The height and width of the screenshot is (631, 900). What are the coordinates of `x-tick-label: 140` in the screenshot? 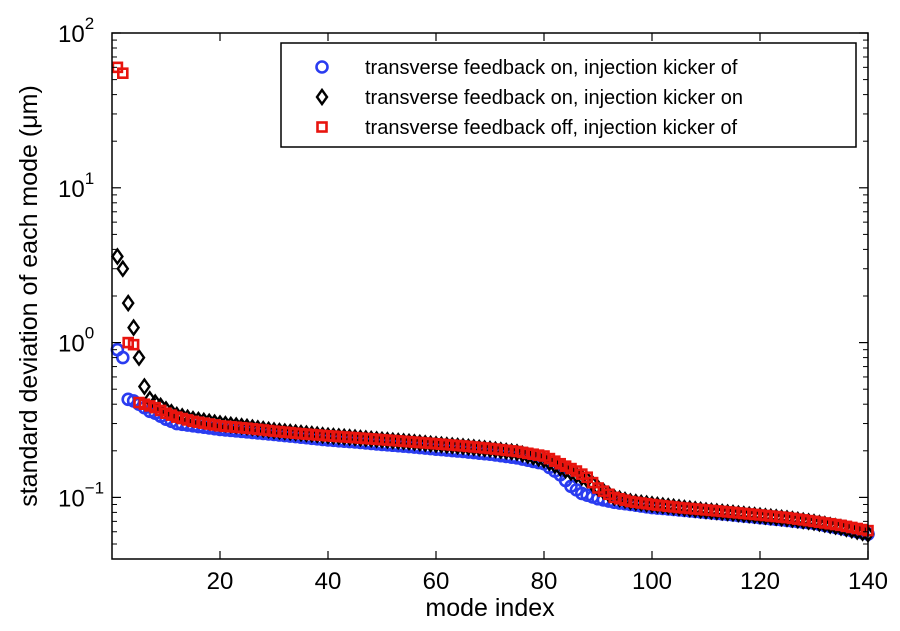 It's located at (868, 581).